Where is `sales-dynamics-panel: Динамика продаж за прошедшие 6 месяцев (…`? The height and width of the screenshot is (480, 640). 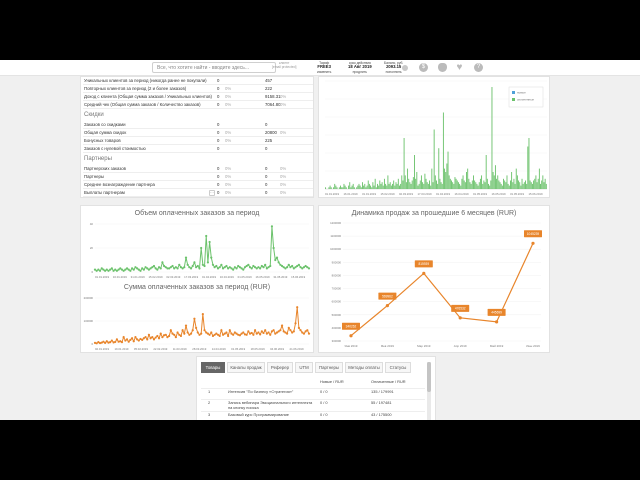
sales-dynamics-panel: Динамика продаж за прошедшие 6 месяцев (… is located at coordinates (434, 279).